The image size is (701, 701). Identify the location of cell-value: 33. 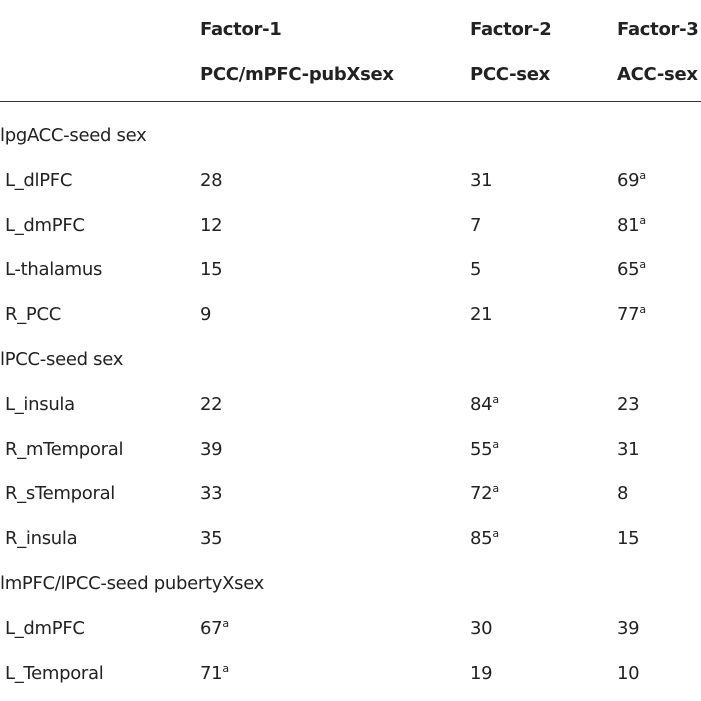
(211, 494).